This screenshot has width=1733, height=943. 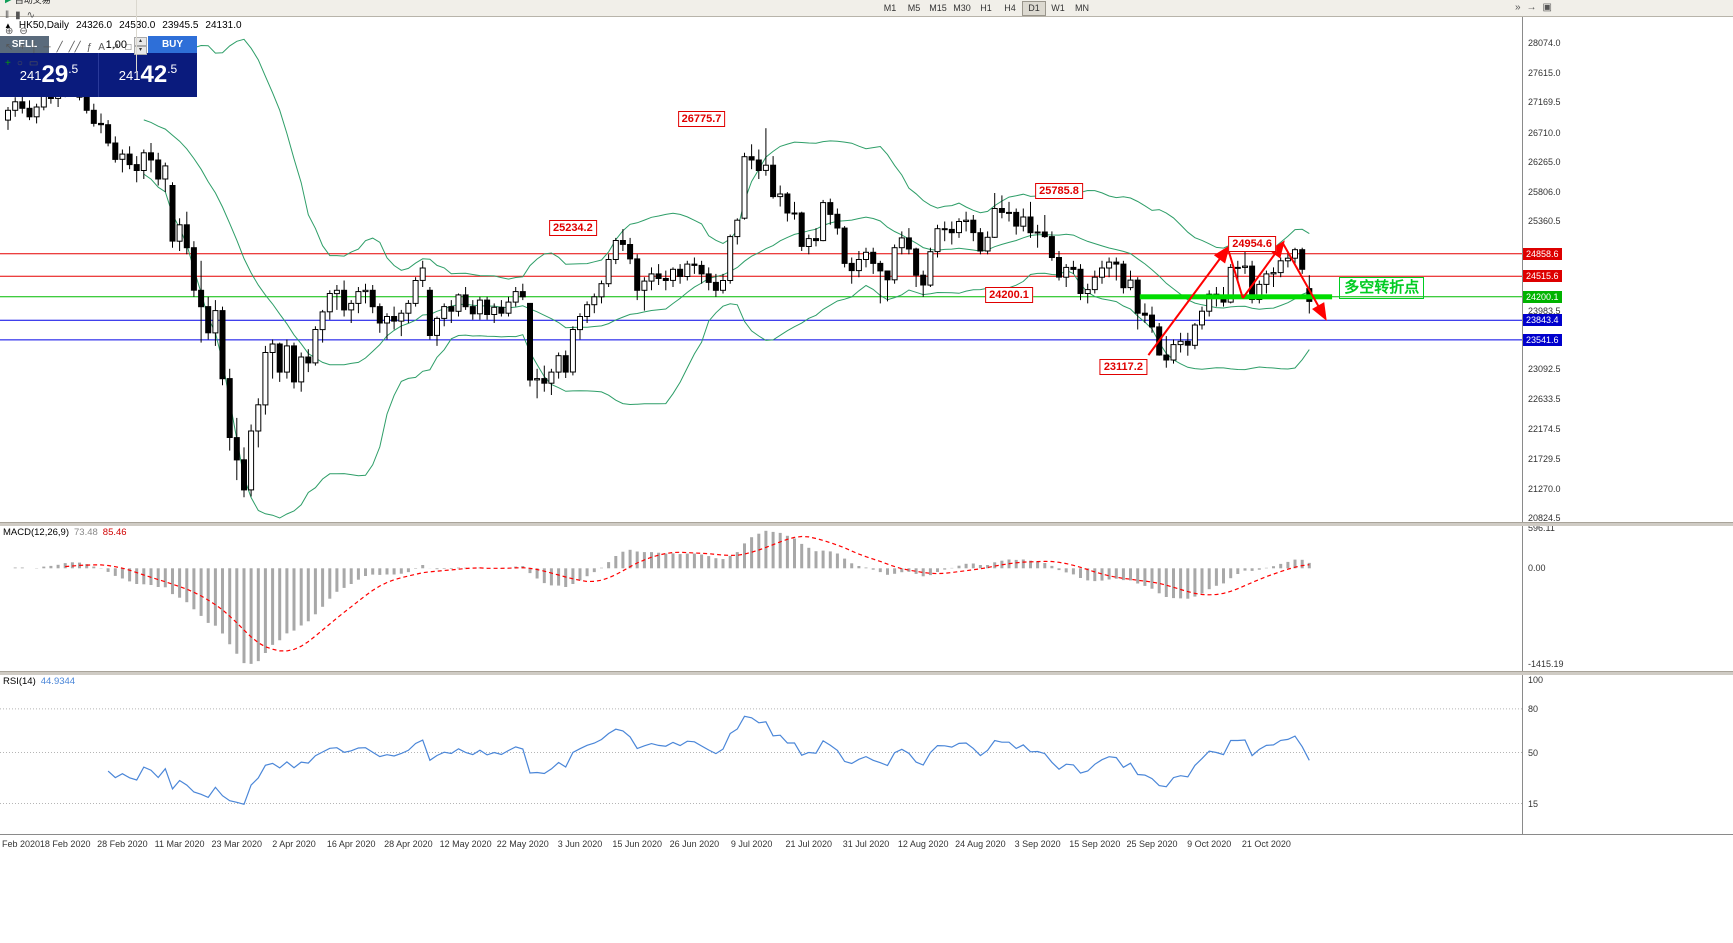 I want to click on zoom-out-icon: ⊖, so click(x=23, y=31).